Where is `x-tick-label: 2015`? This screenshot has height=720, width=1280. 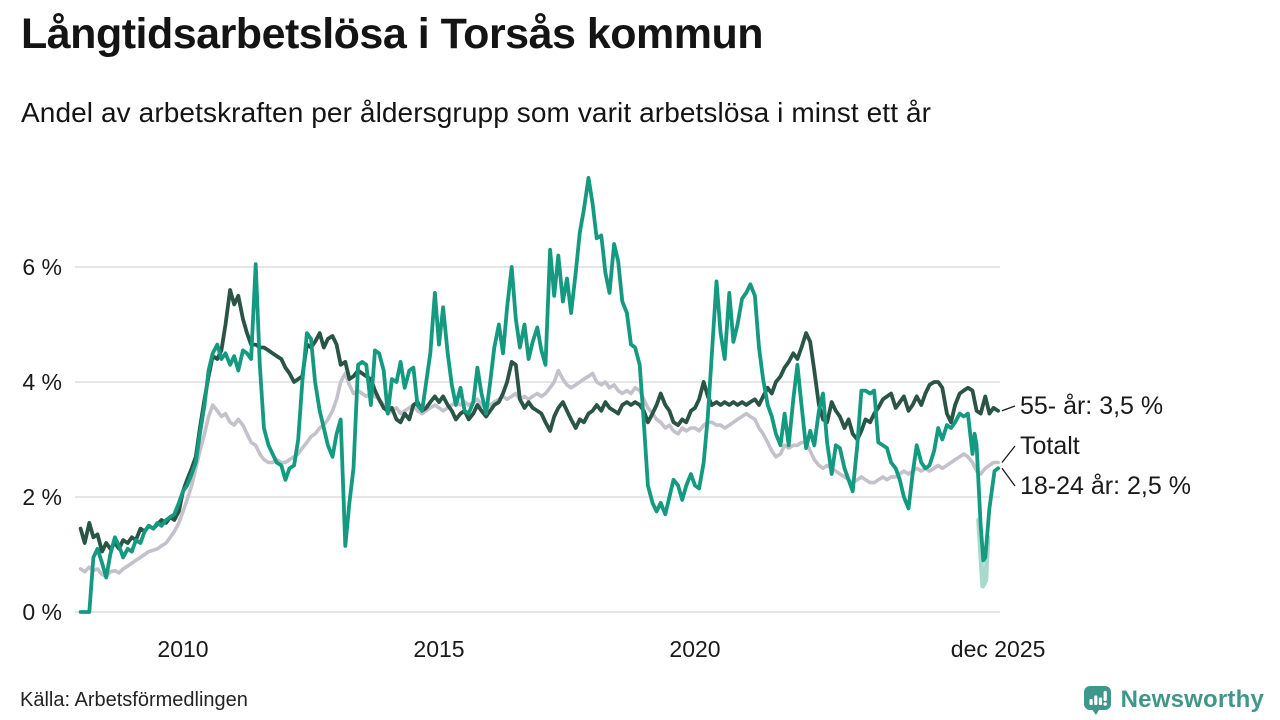 x-tick-label: 2015 is located at coordinates (438, 649).